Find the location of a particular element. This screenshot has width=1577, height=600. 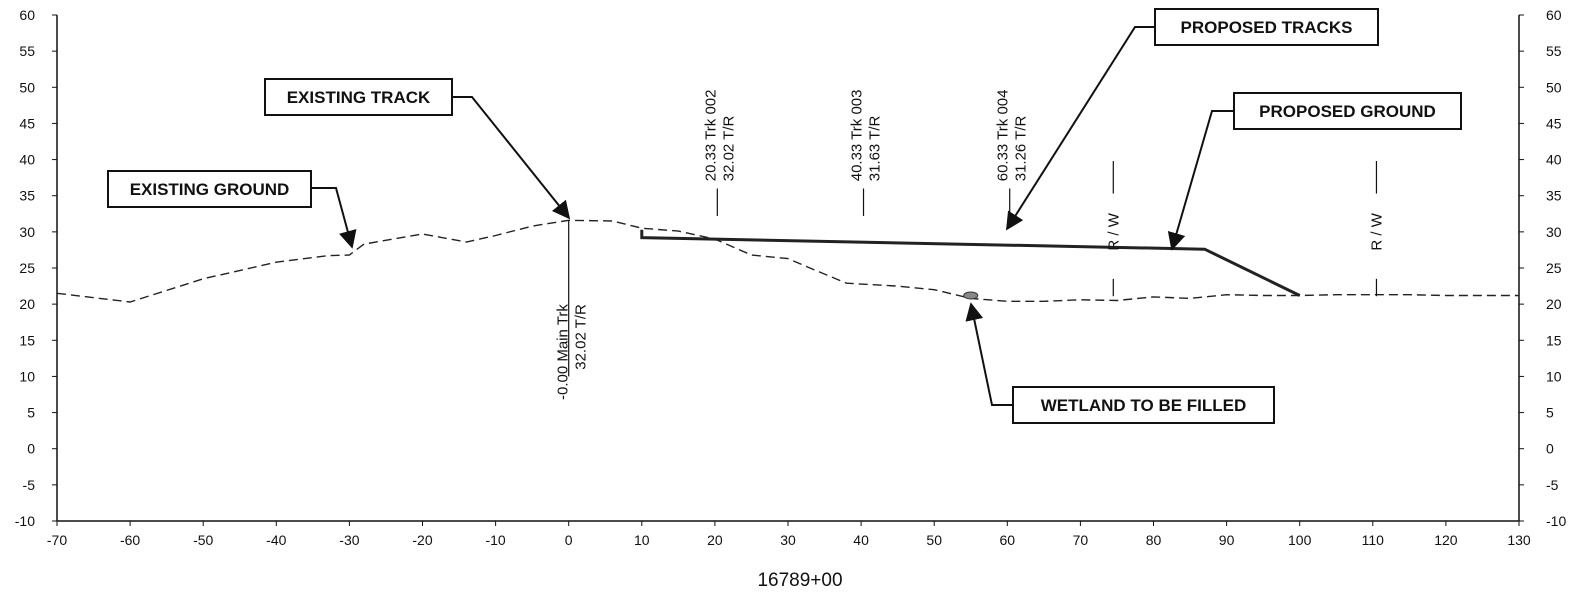

y-tick-label-left: 40 is located at coordinates (27, 160).